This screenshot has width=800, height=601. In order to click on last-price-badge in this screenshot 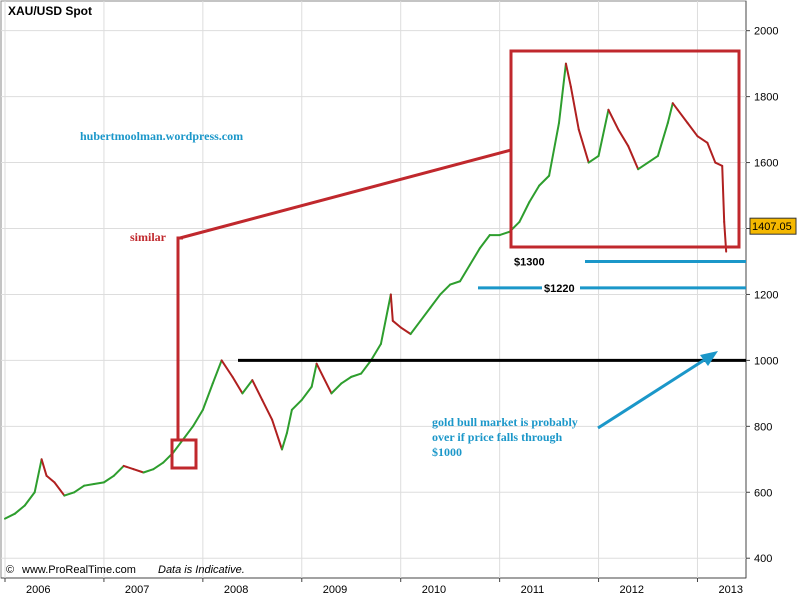, I will do `click(773, 226)`.